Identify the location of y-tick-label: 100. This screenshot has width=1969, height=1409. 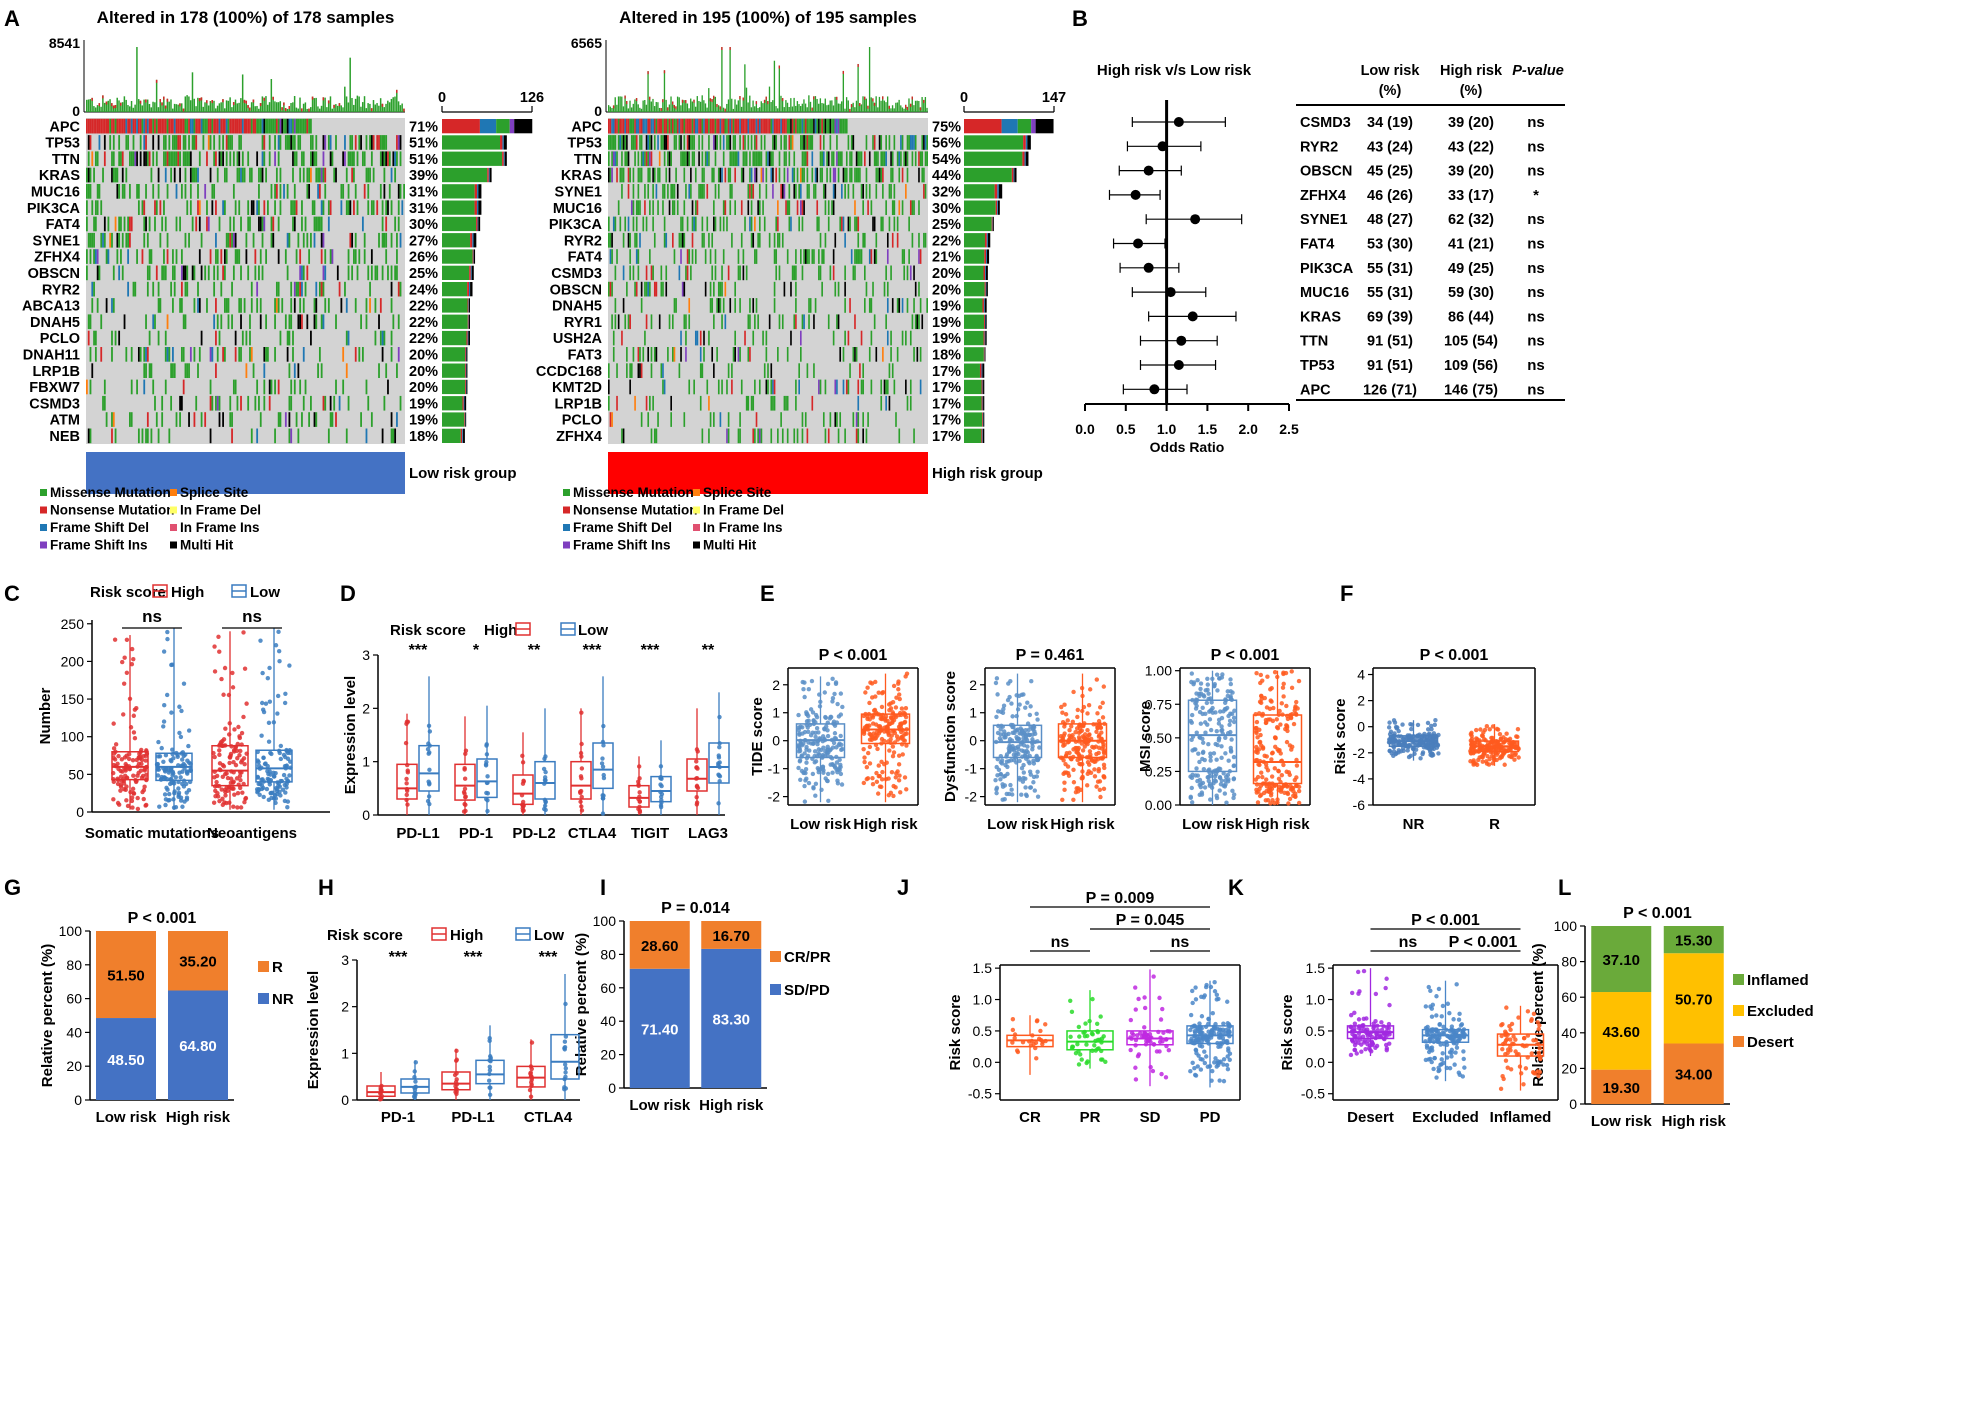
(73, 737).